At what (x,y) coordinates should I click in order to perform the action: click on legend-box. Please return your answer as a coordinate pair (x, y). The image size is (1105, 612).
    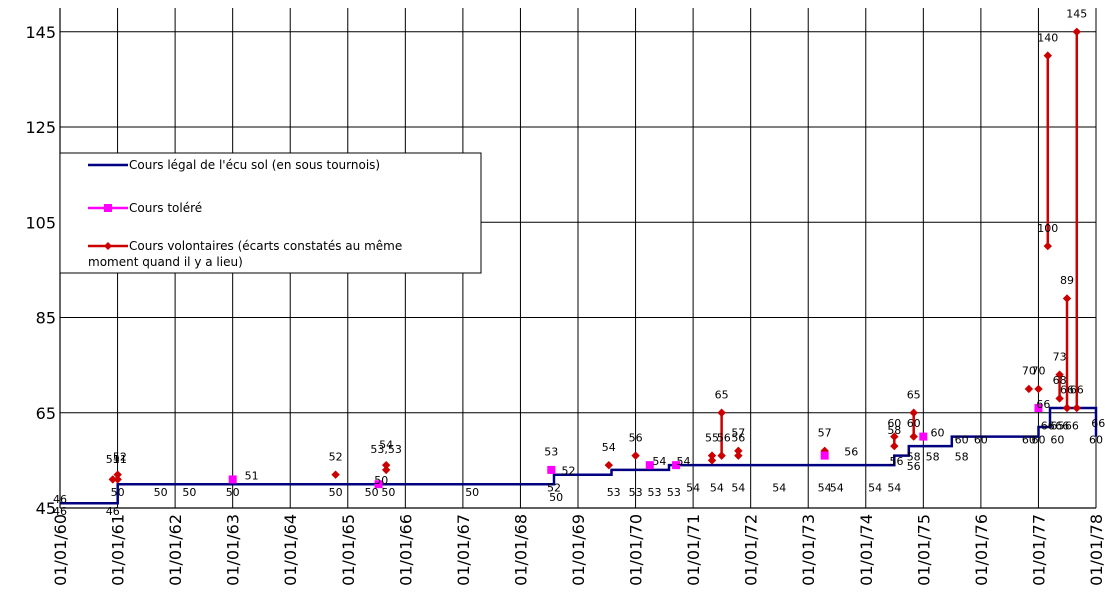
    Looking at the image, I should click on (270, 213).